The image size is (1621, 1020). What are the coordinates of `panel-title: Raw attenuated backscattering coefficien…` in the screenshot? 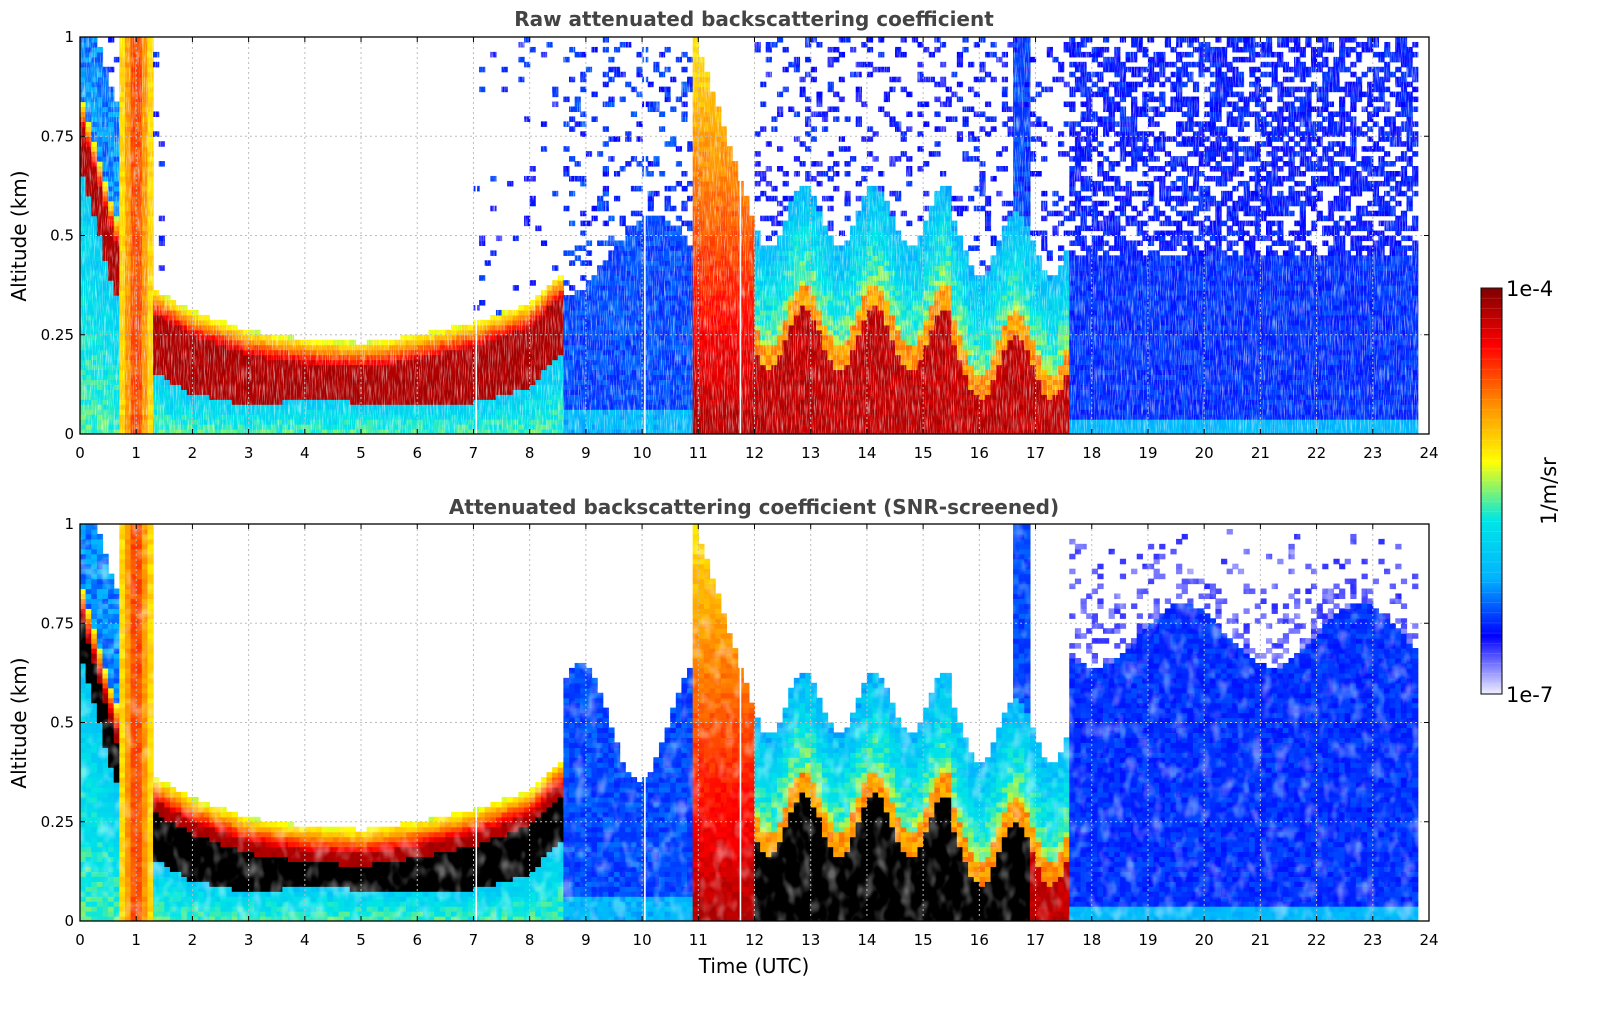 It's located at (754, 19).